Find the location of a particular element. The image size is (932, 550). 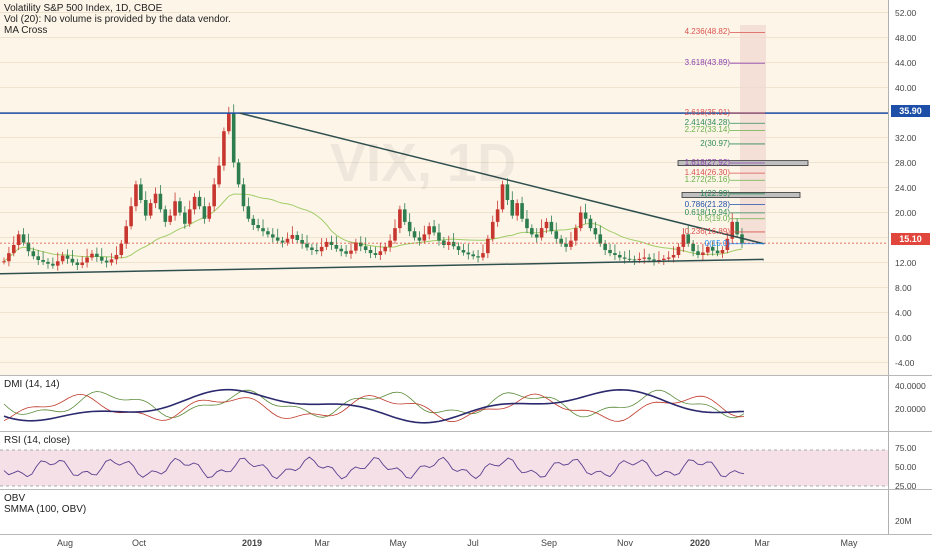

price-tick: 44.00 is located at coordinates (906, 62).